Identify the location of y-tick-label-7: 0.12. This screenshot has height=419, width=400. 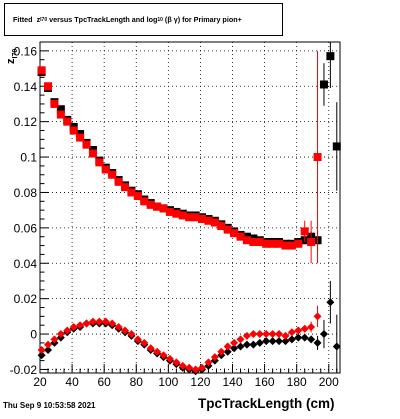
(26, 122).